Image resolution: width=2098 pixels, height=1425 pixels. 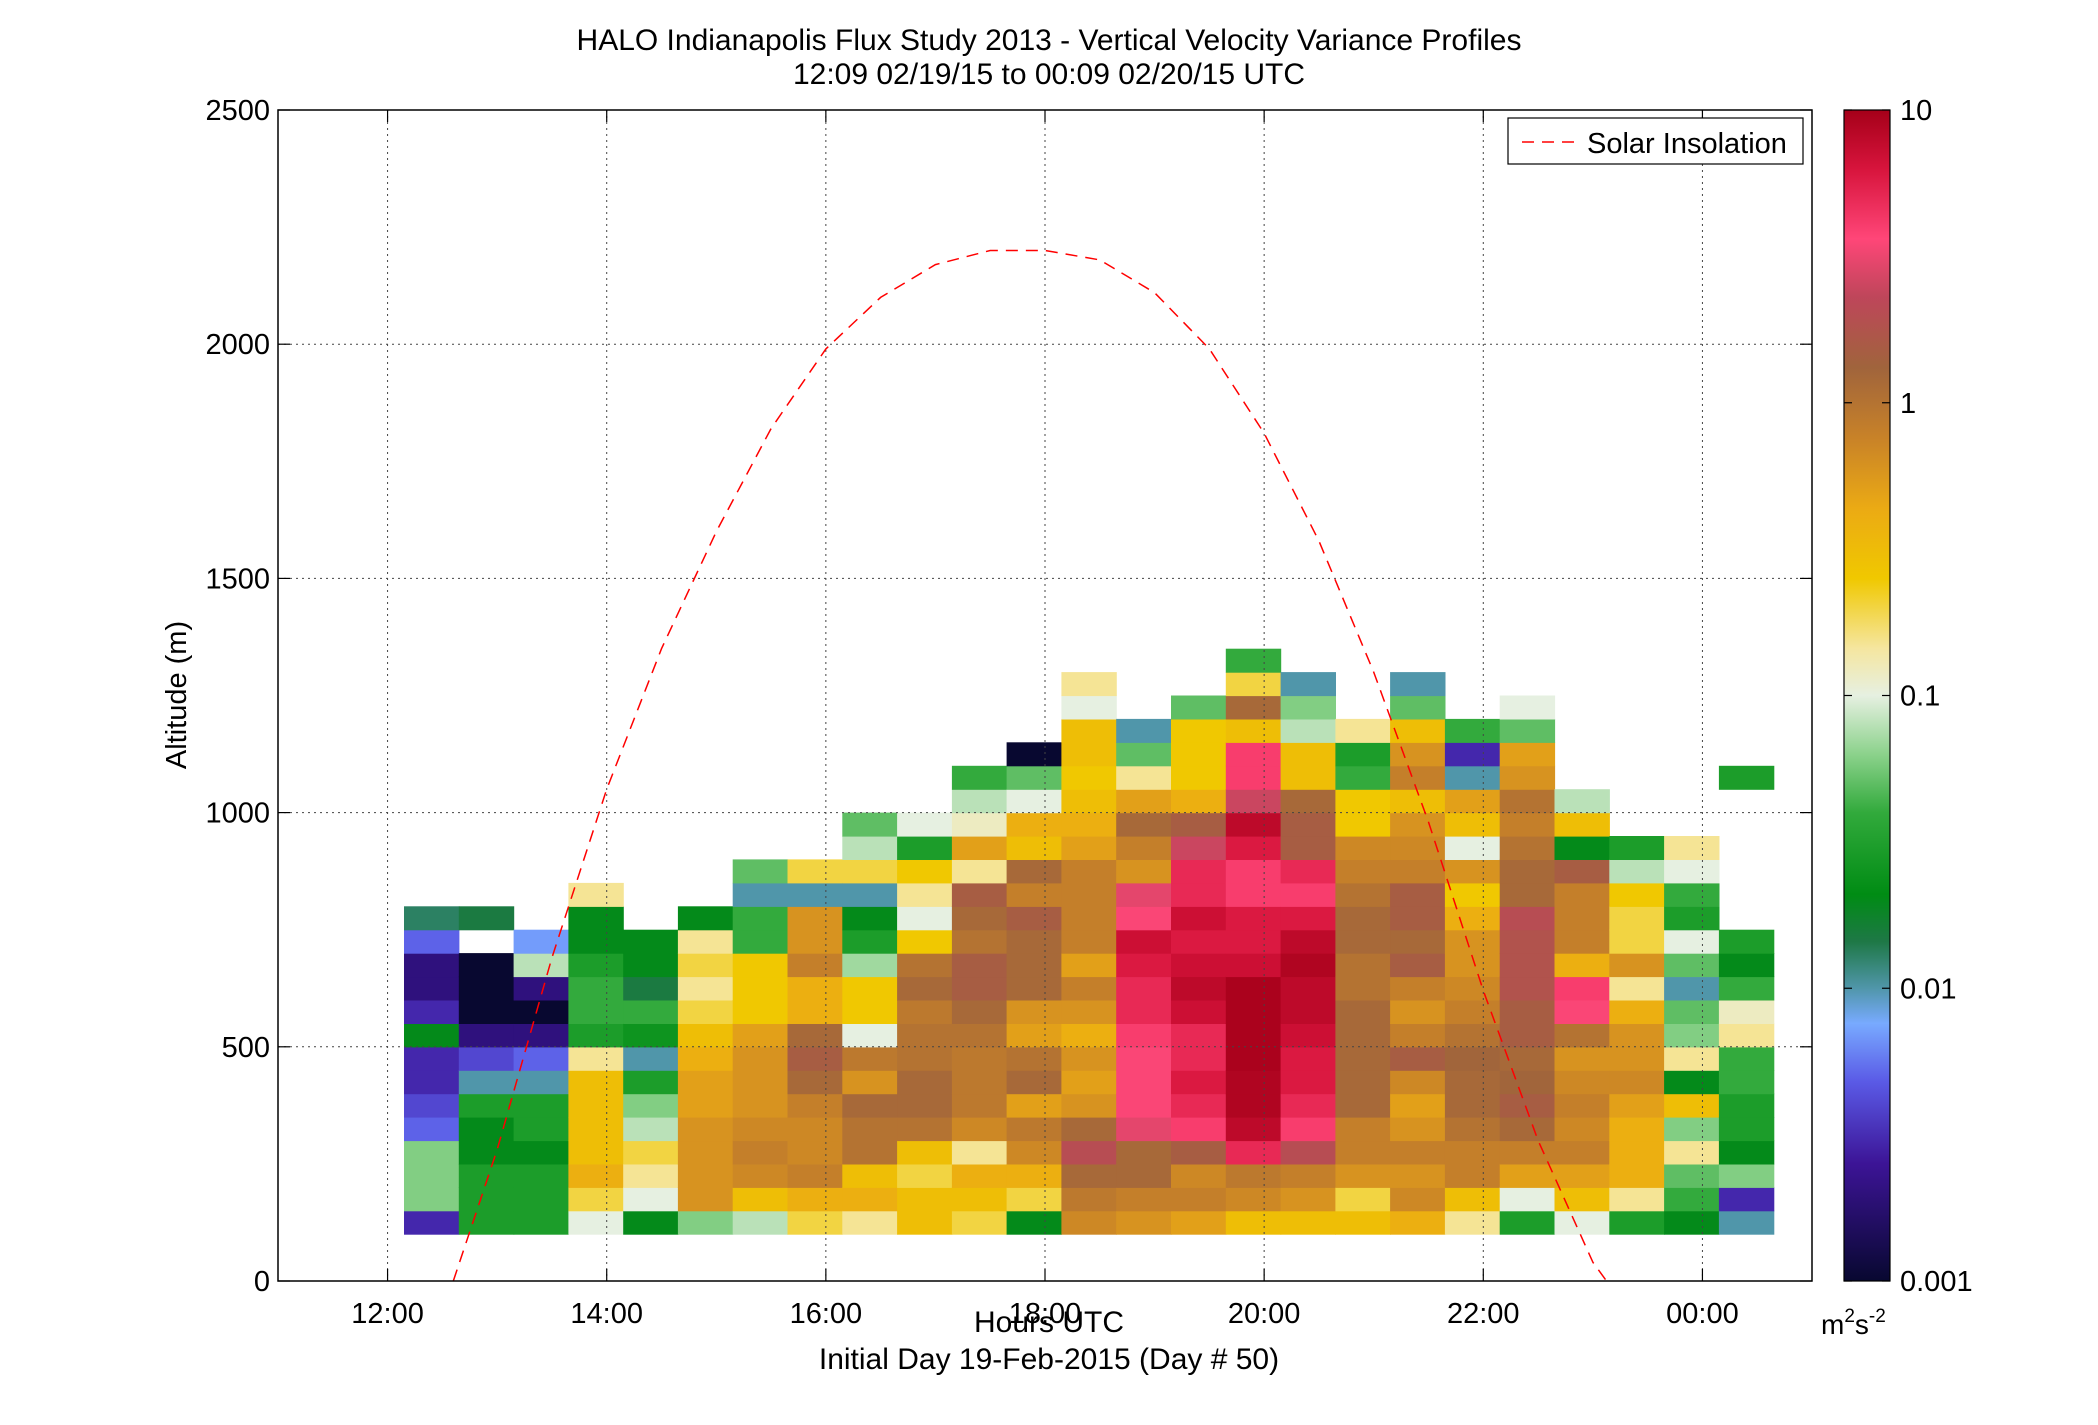 I want to click on colorbar-unit: m2s-2, so click(x=1853, y=1323).